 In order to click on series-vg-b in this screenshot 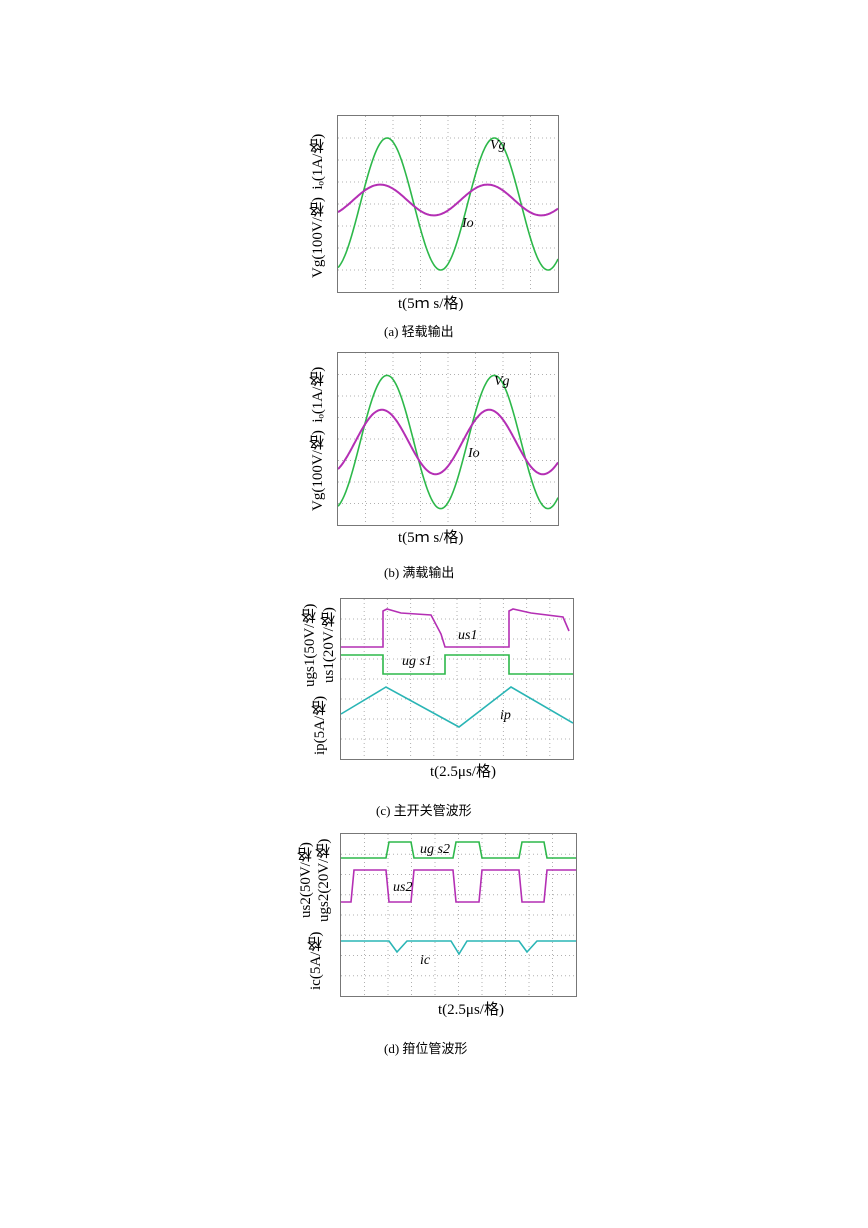, I will do `click(448, 442)`.